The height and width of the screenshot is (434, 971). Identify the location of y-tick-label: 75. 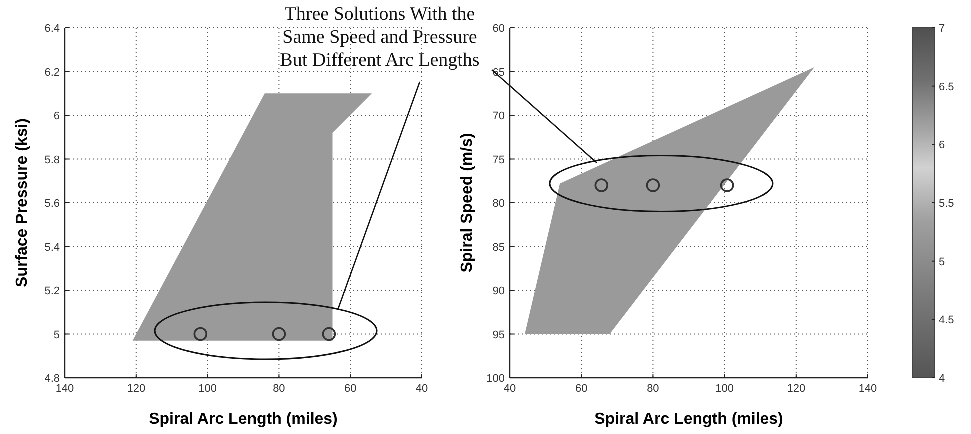
(498, 160).